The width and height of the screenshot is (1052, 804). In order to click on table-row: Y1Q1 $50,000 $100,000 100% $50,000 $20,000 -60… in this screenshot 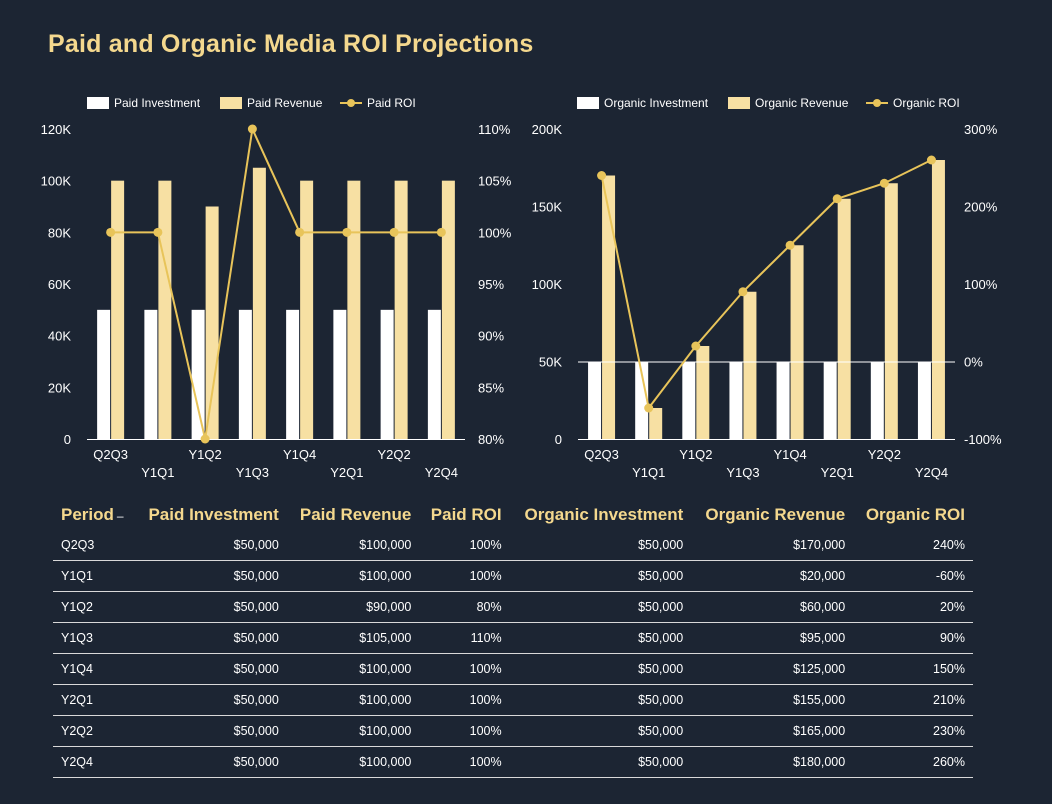, I will do `click(513, 576)`.